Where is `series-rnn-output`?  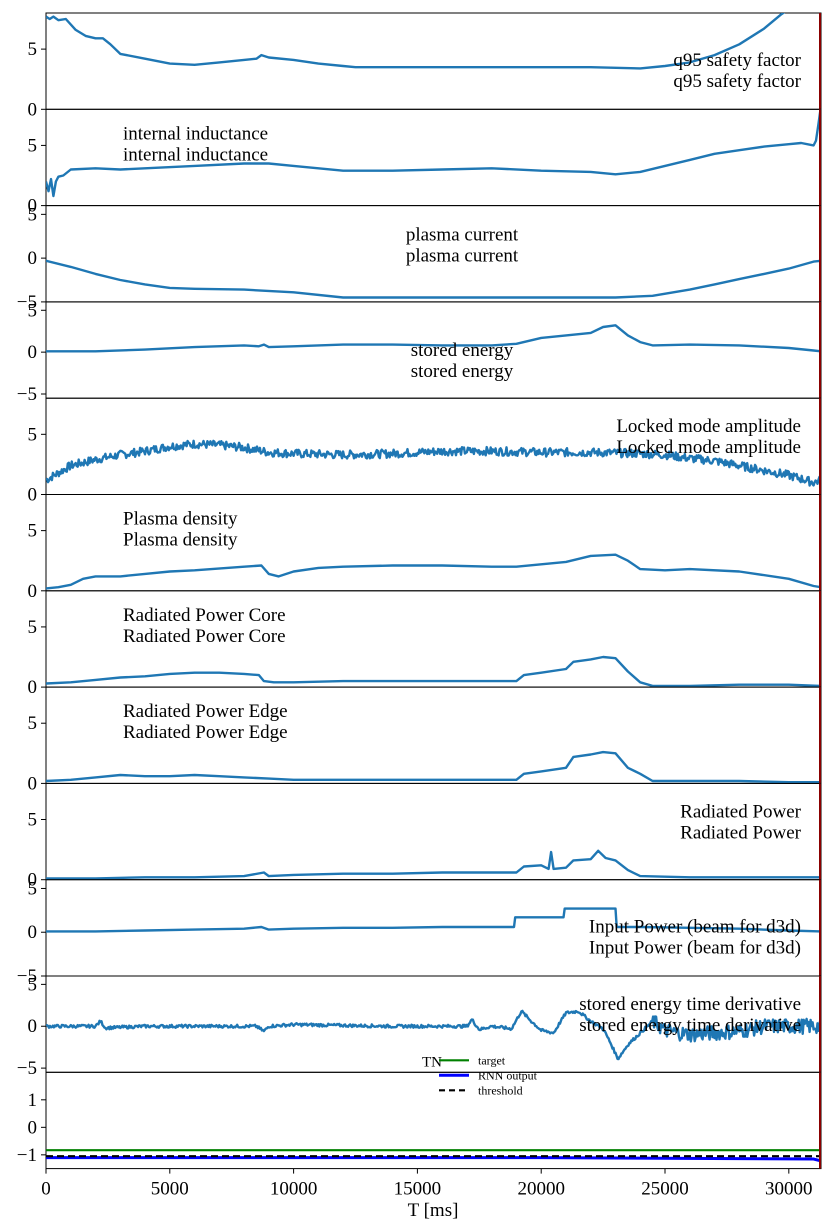 series-rnn-output is located at coordinates (433, 1159).